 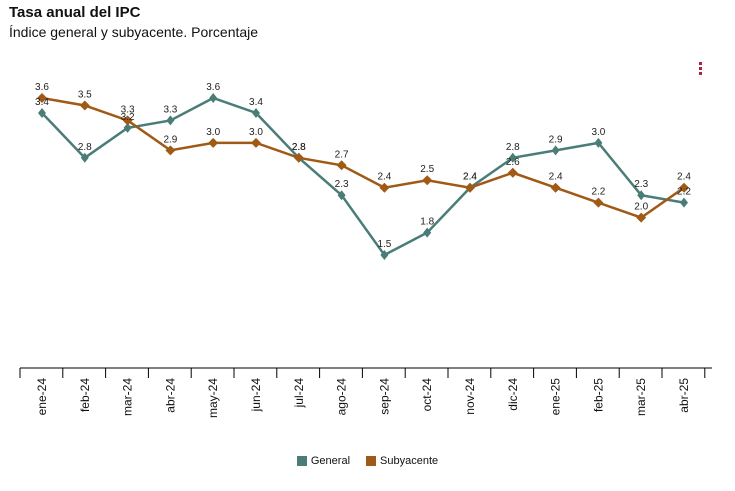 What do you see at coordinates (299, 393) in the screenshot?
I see `x-tick-label: jul-24` at bounding box center [299, 393].